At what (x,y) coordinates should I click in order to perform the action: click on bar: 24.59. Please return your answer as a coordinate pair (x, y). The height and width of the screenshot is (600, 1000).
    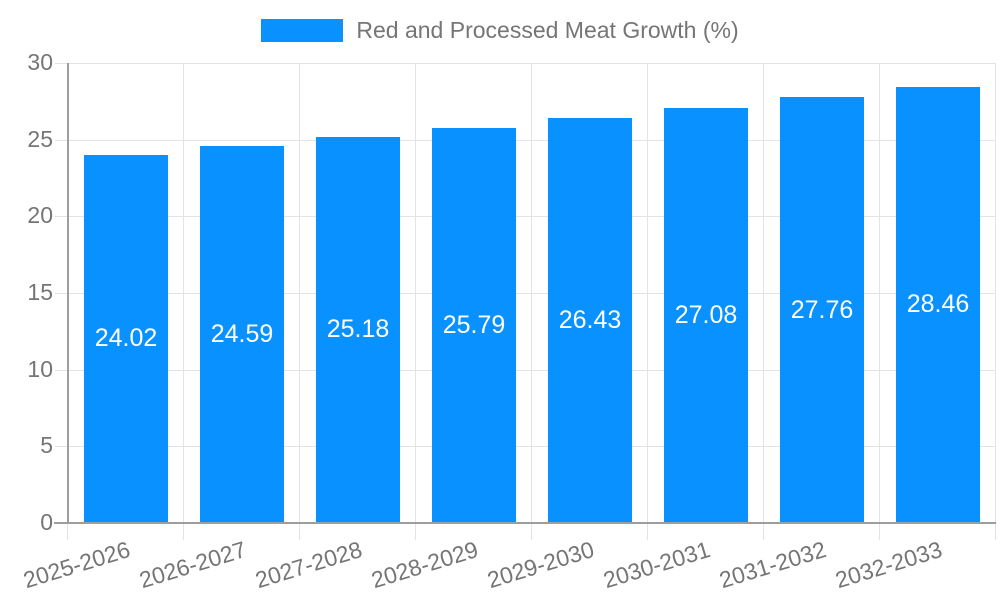
    Looking at the image, I should click on (242, 334).